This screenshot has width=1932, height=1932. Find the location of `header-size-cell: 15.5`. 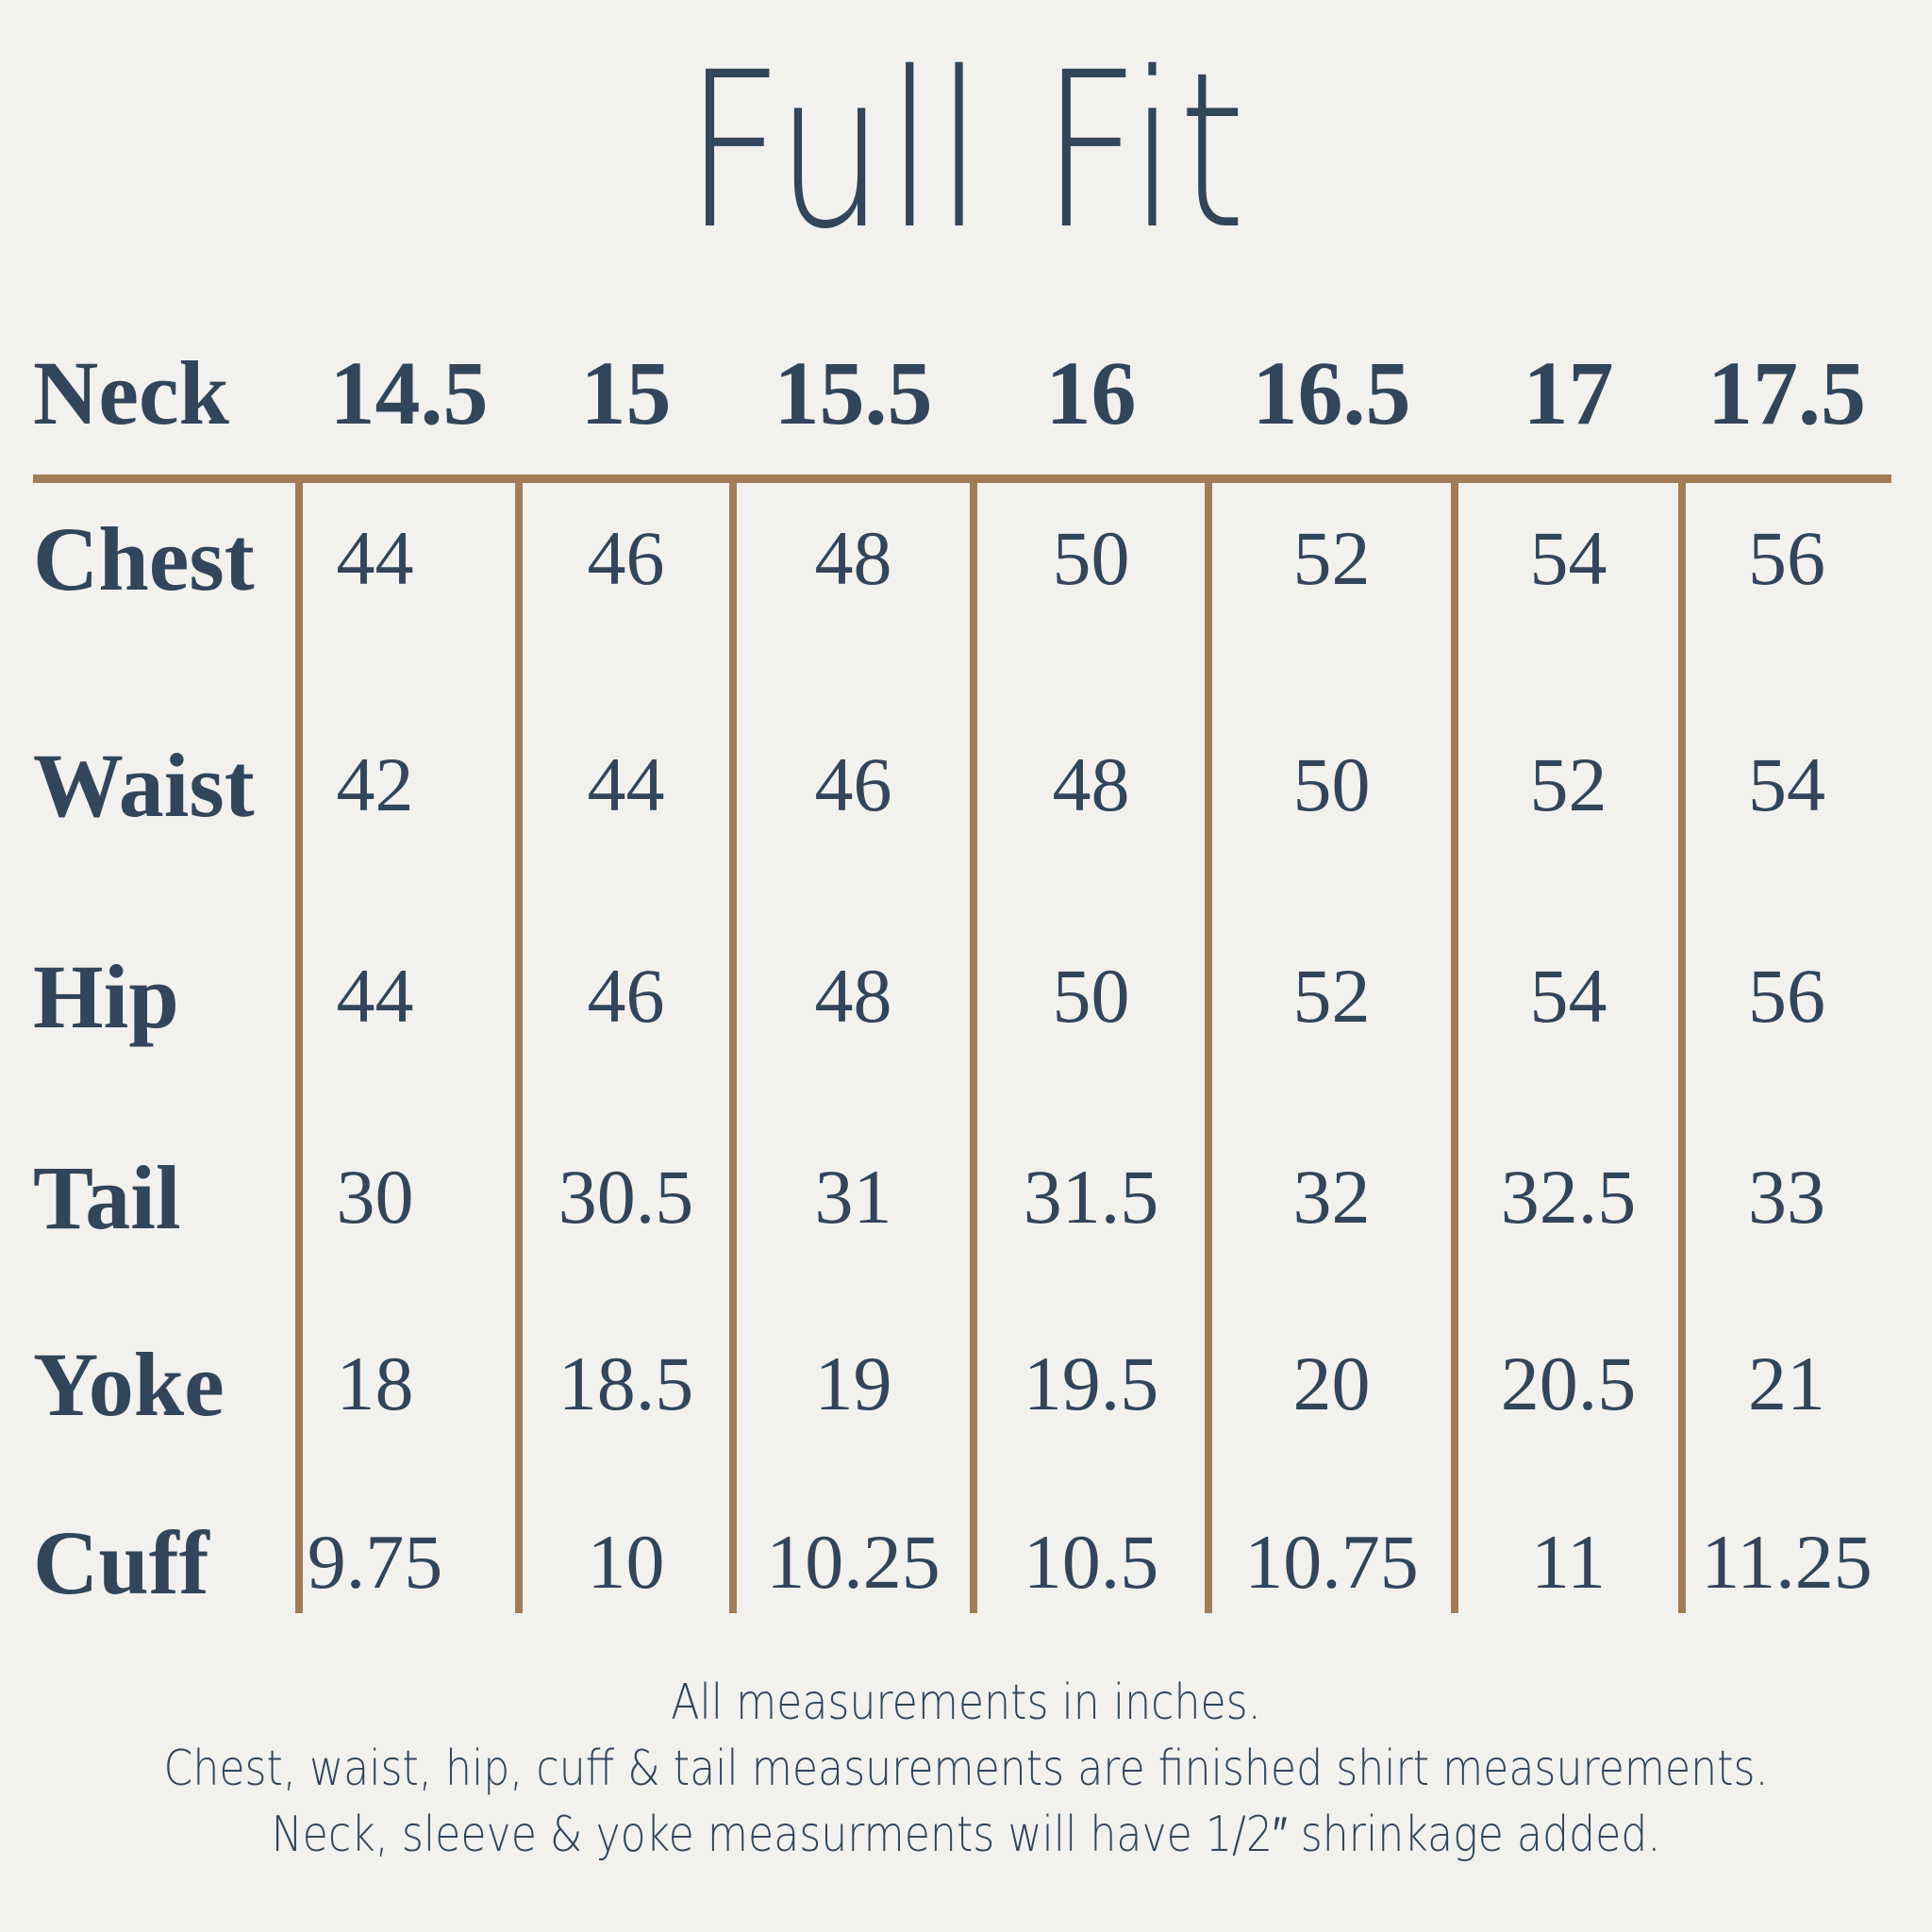

header-size-cell: 15.5 is located at coordinates (854, 392).